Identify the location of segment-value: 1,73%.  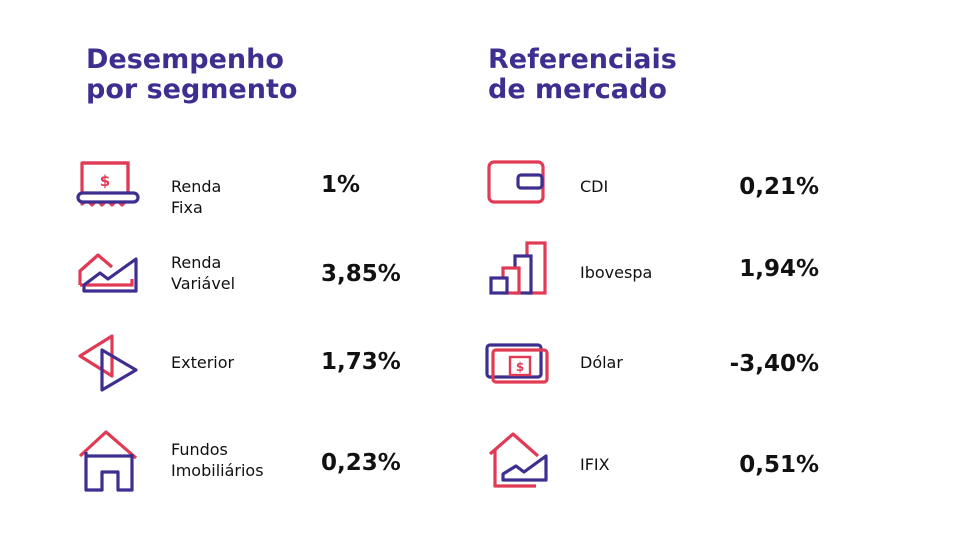
(361, 362).